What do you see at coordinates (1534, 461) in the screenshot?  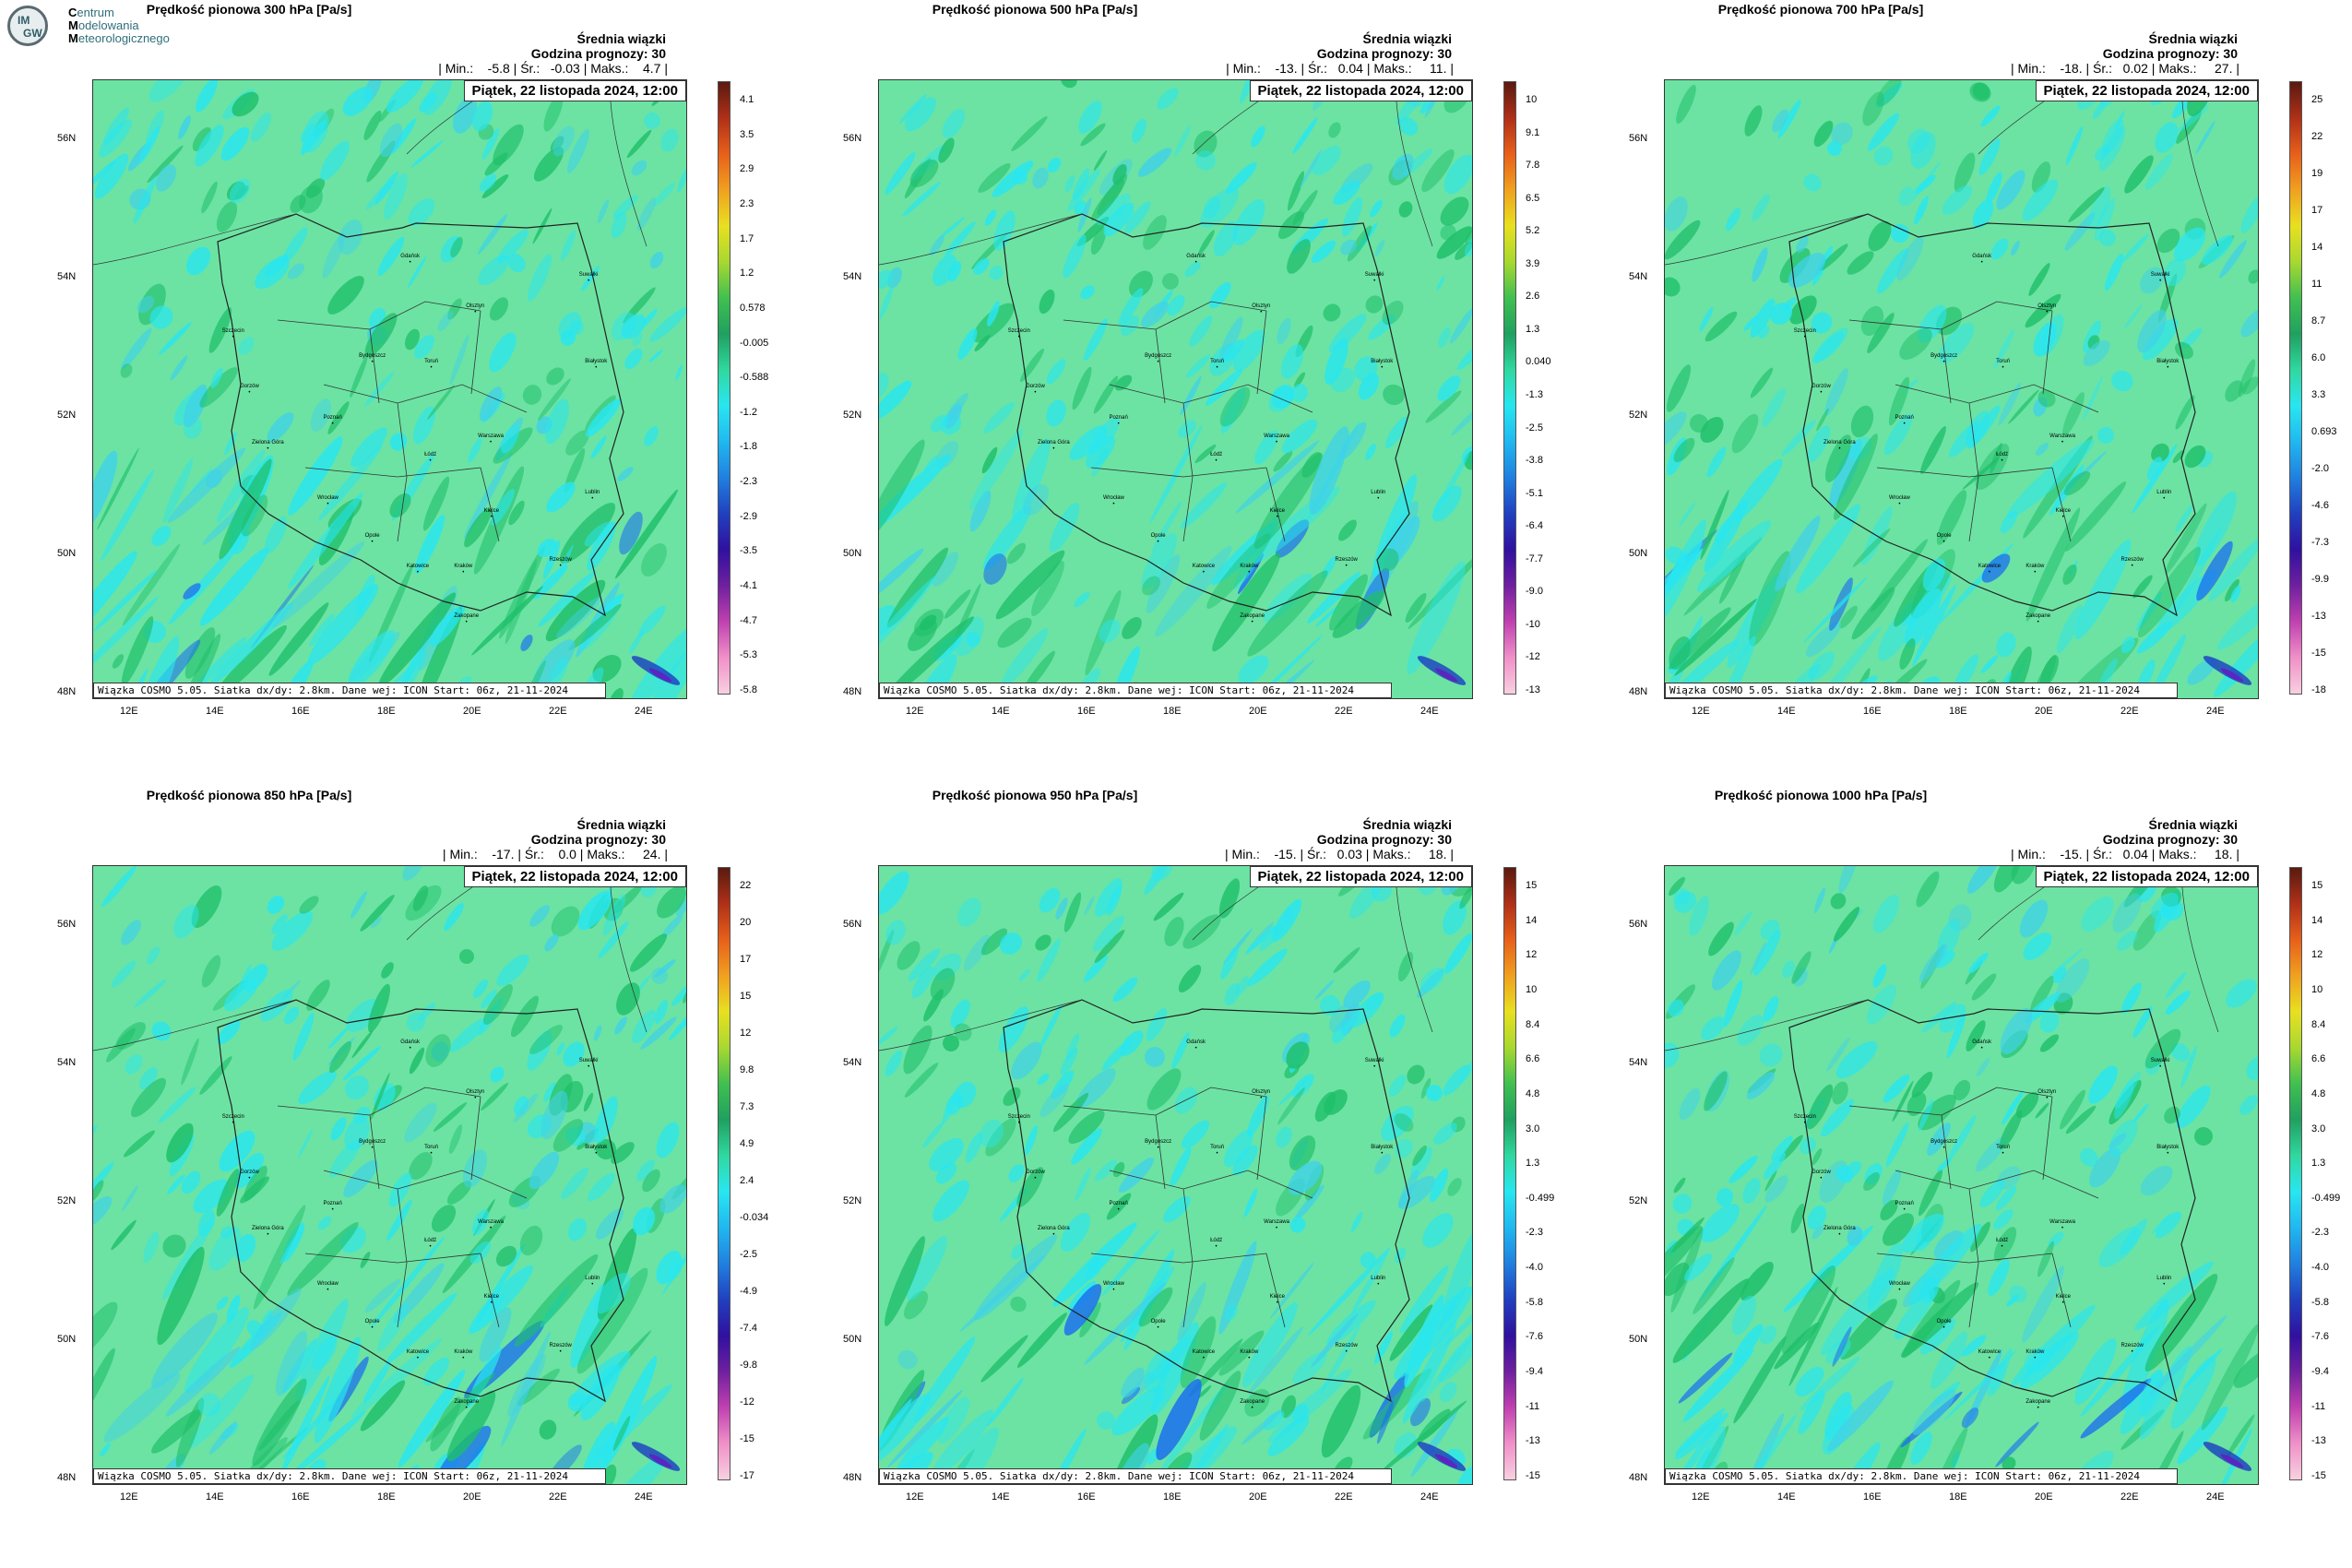 I see `colorbar-tick-label: -3.8` at bounding box center [1534, 461].